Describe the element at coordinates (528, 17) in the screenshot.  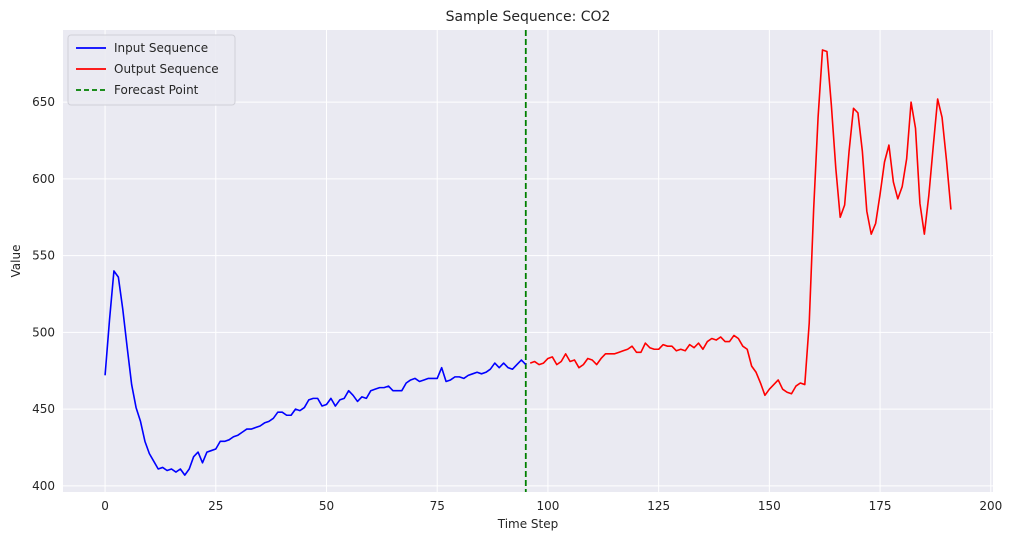
I see `chart-title: Sample Sequence: CO2` at that location.